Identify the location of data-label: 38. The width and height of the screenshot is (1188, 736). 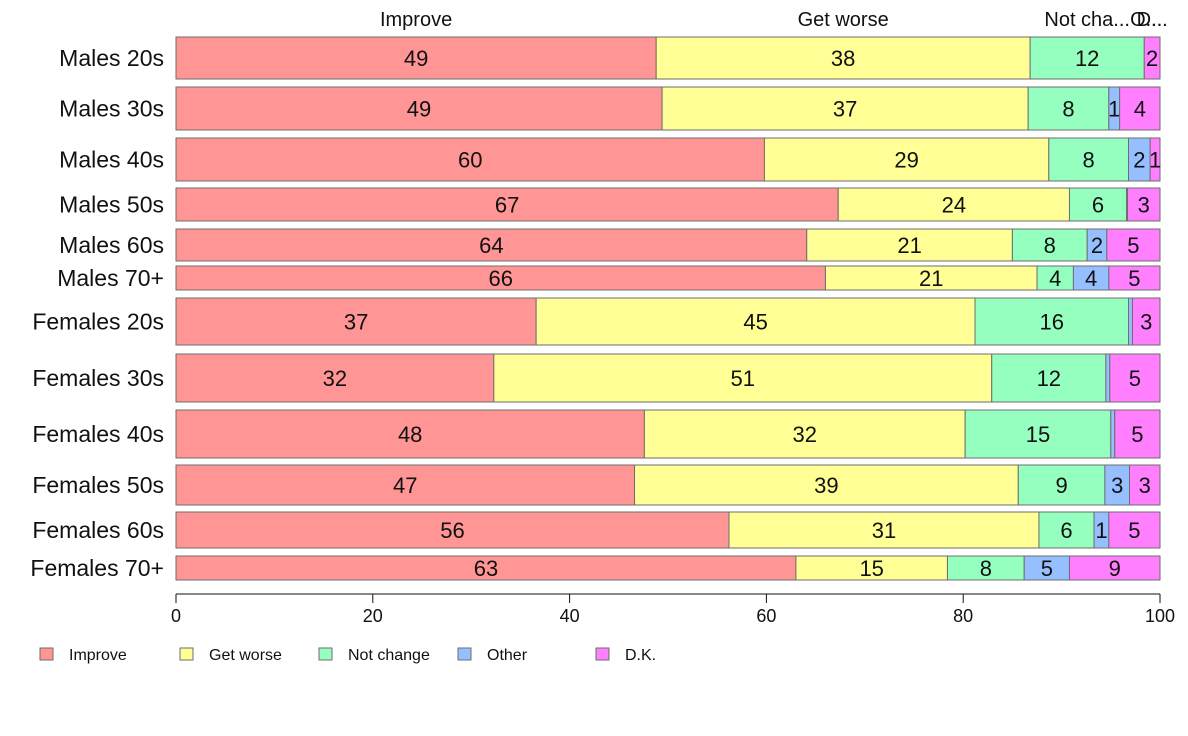
(843, 58).